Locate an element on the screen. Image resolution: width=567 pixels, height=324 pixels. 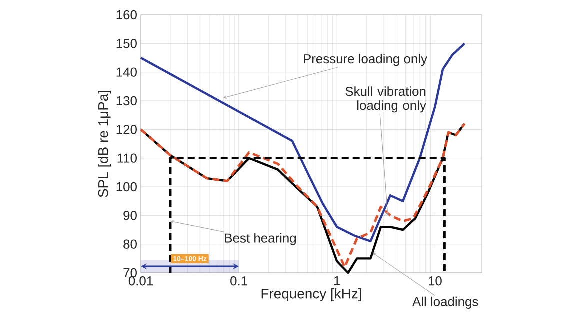
annotation: All loadings is located at coordinates (445, 302).